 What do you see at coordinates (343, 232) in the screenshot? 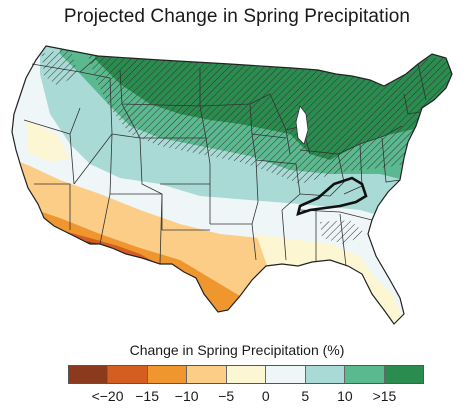
I see `hatch-southeast` at bounding box center [343, 232].